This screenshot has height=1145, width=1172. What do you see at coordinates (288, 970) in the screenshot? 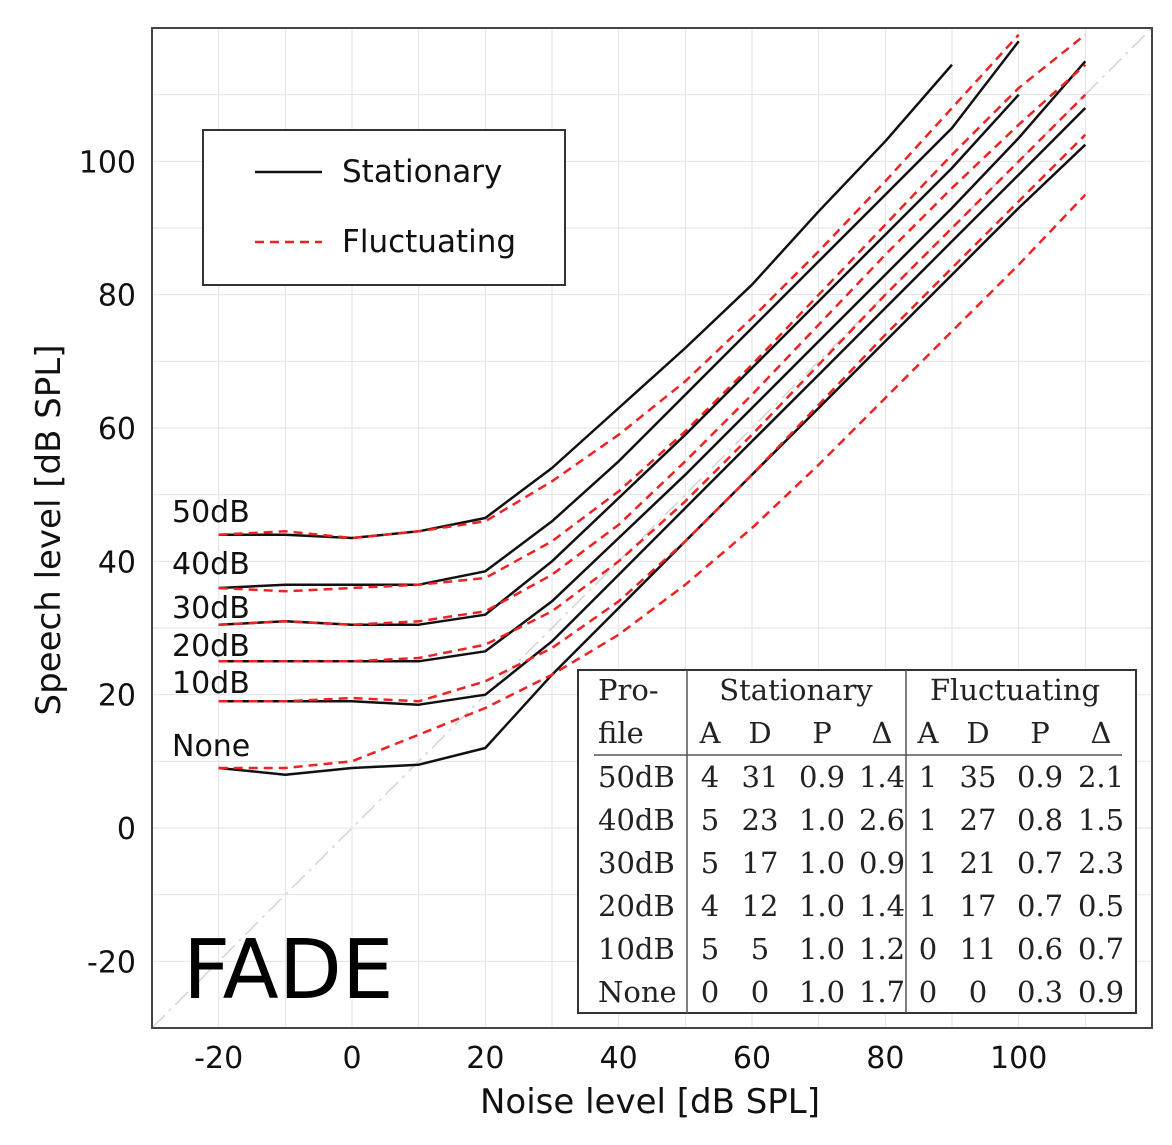
I see `fade-annotation: FADE` at bounding box center [288, 970].